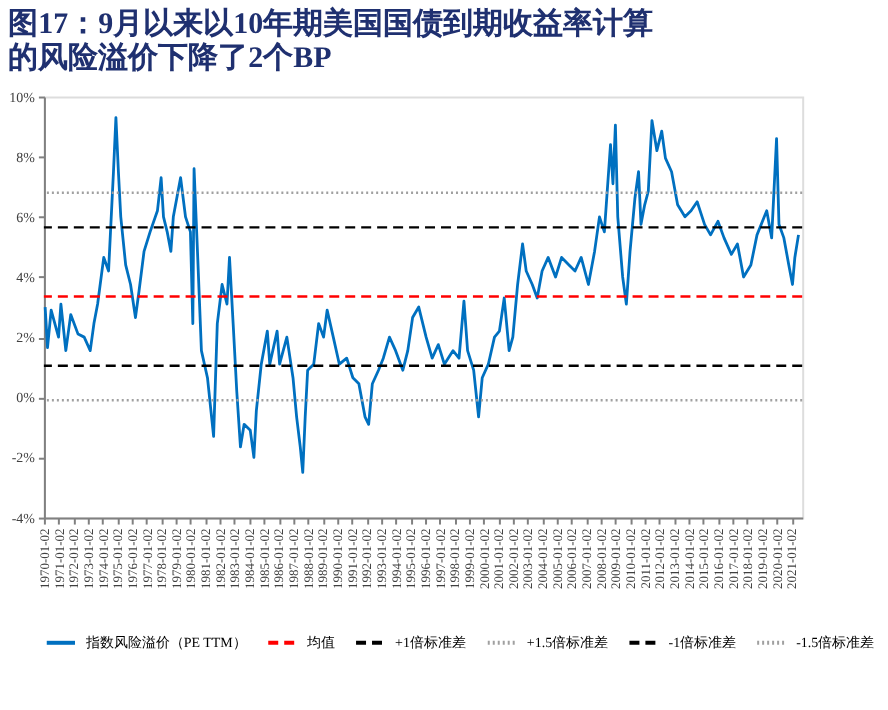  I want to click on chart-title: 图17：9月以来以10年期美国国债到期收益率计算的风险溢价下降了2个BP, so click(331, 39).